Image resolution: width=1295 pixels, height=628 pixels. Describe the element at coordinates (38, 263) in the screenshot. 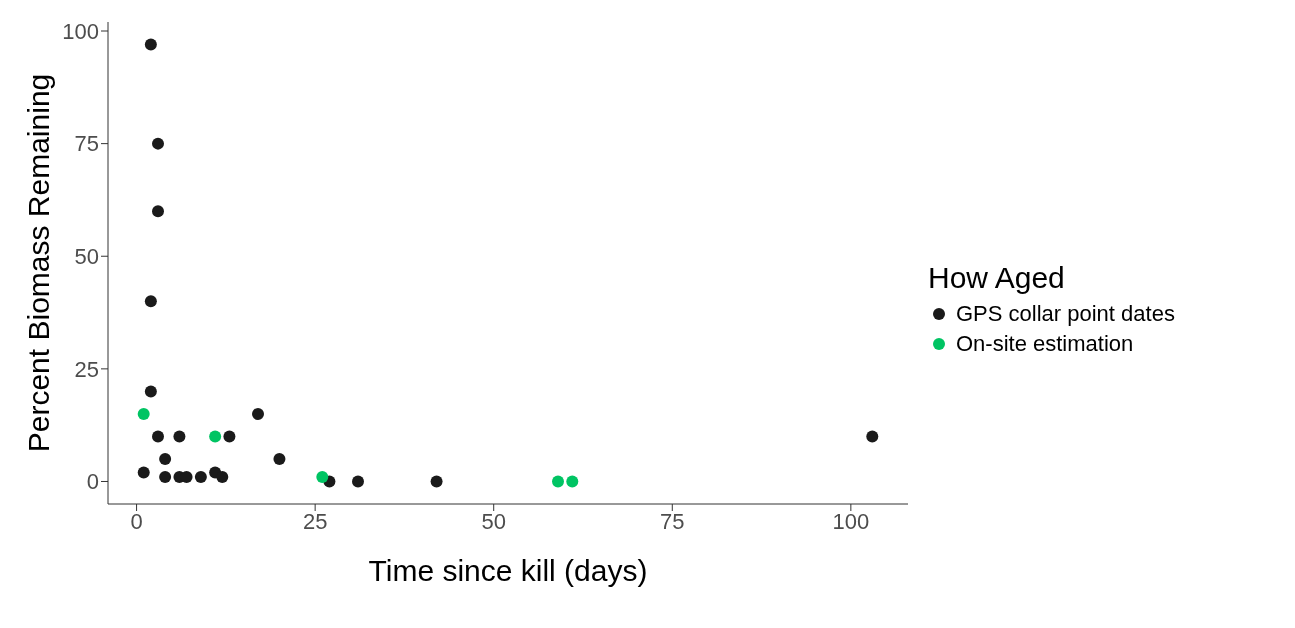

I see `y-axis-title: Percent Biomass Remaining` at that location.